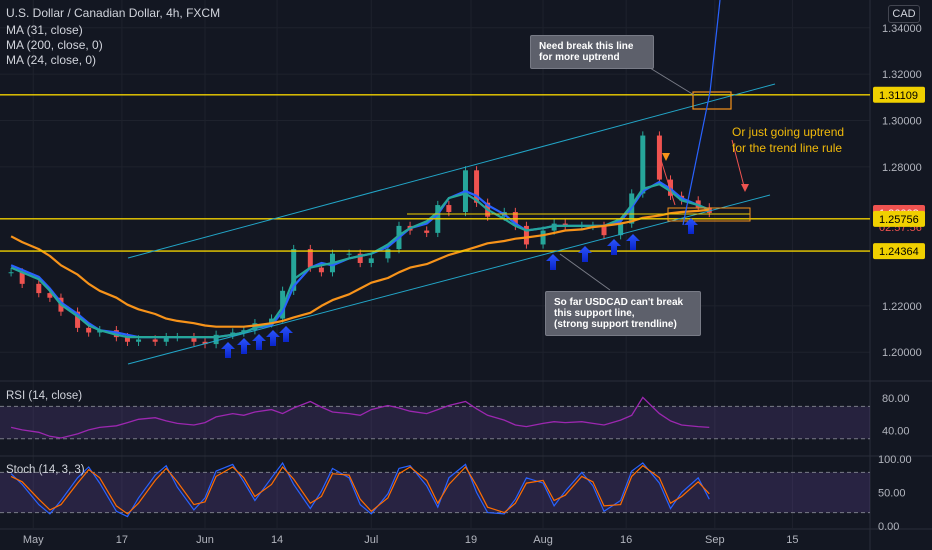 The width and height of the screenshot is (932, 550). Describe the element at coordinates (892, 494) in the screenshot. I see `stoch-tick-label: 50.00` at that location.